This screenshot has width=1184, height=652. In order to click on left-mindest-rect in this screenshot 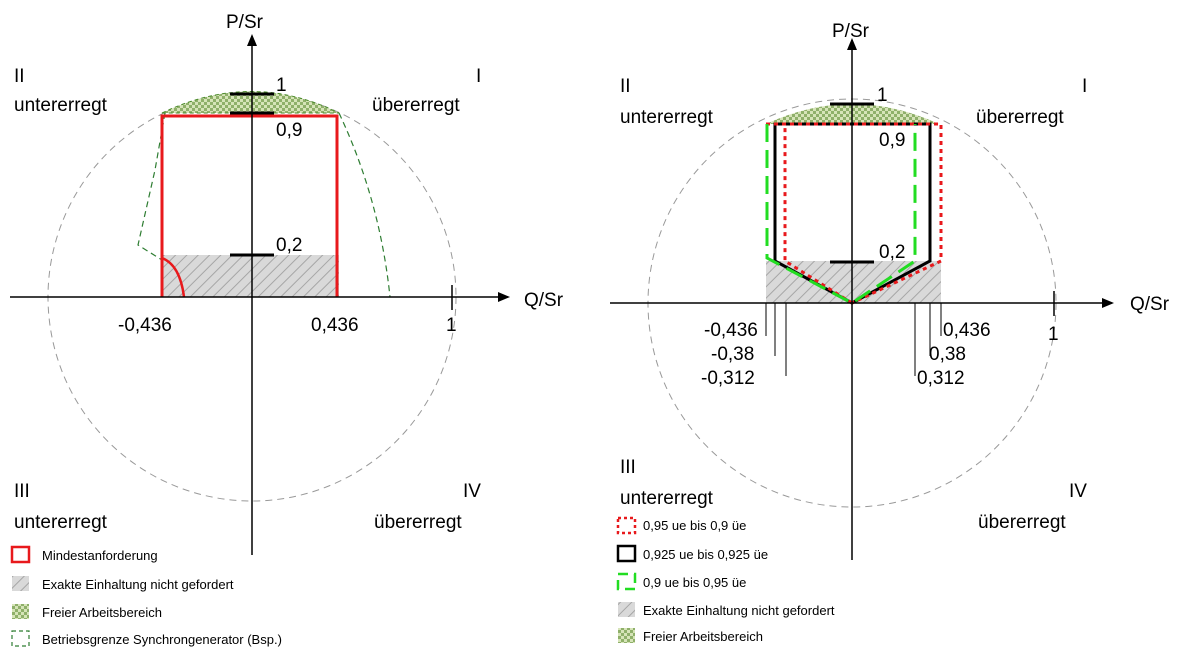, I will do `click(249, 205)`.